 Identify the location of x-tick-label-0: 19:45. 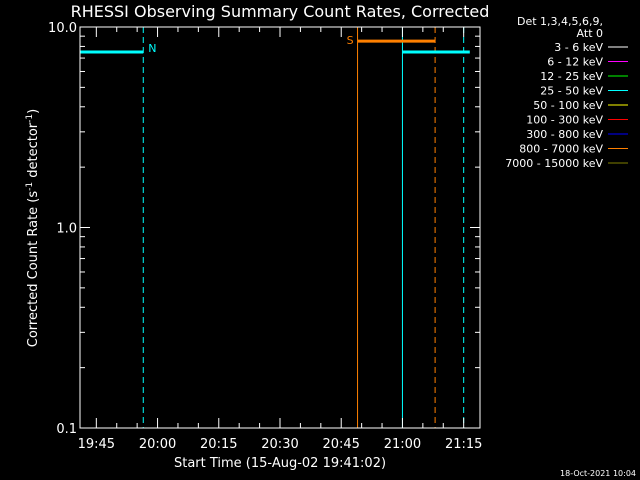
(96, 444).